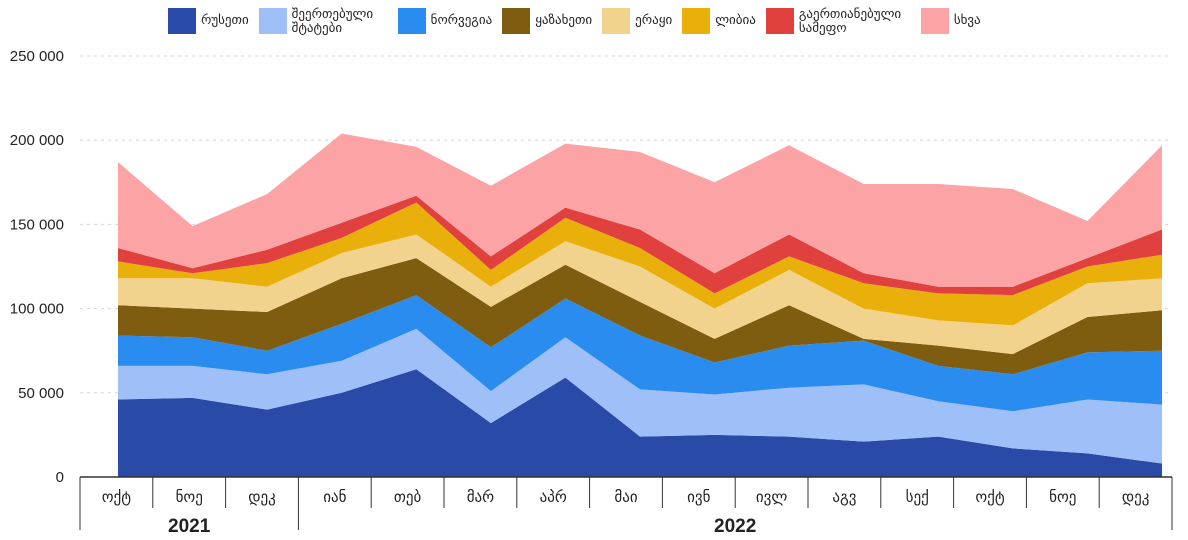  I want to click on x-tick-label: იან, so click(334, 497).